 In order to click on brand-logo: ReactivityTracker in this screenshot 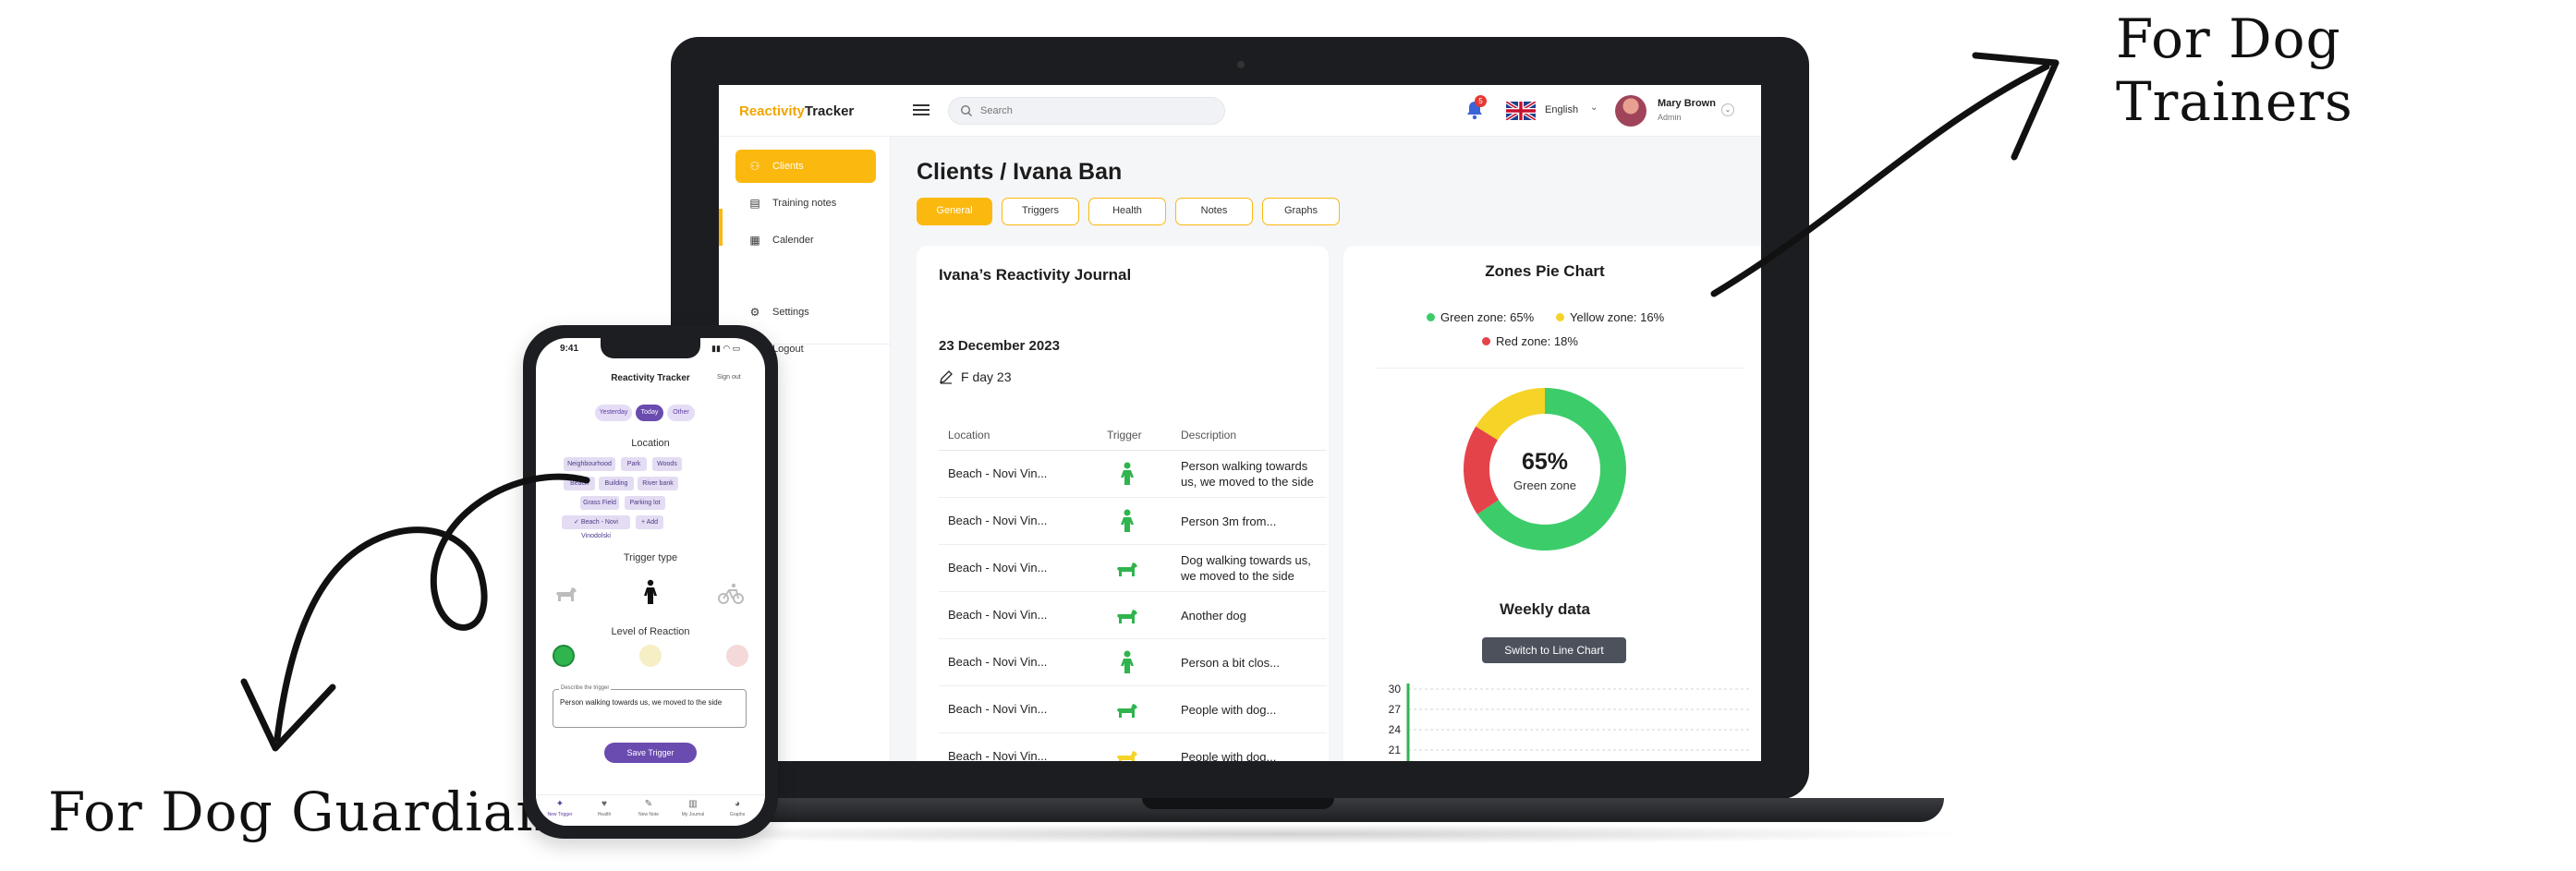, I will do `click(796, 111)`.